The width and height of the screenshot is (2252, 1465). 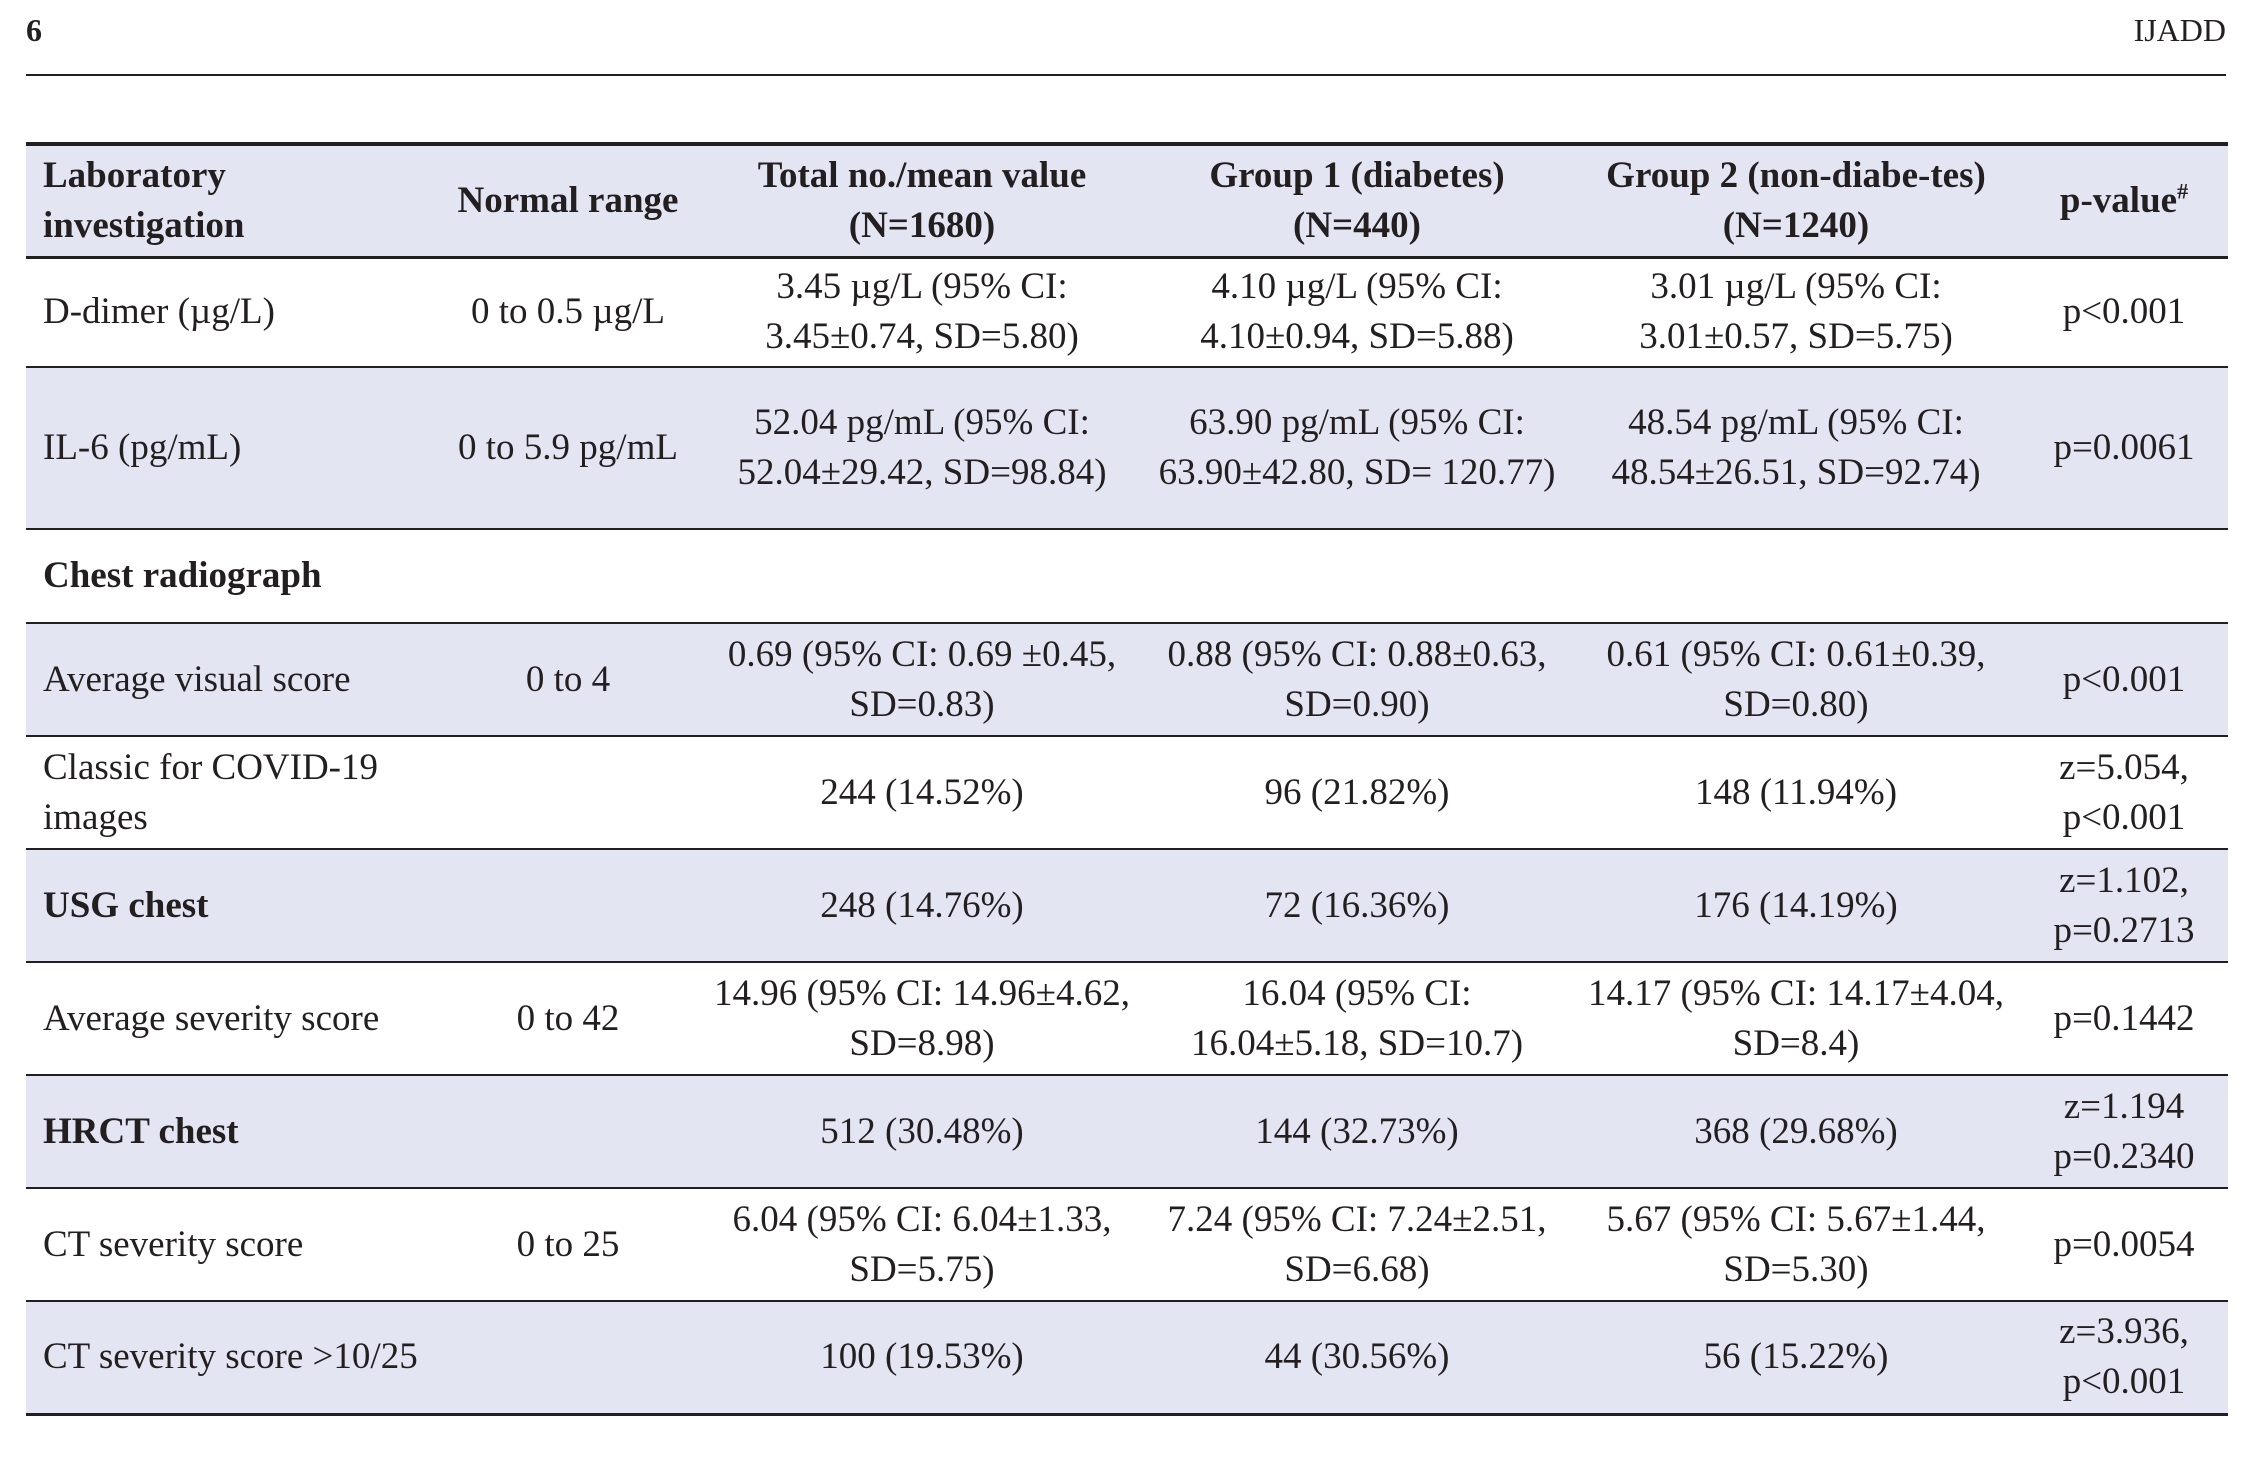 I want to click on row-label: Average severity score, so click(x=230, y=1019).